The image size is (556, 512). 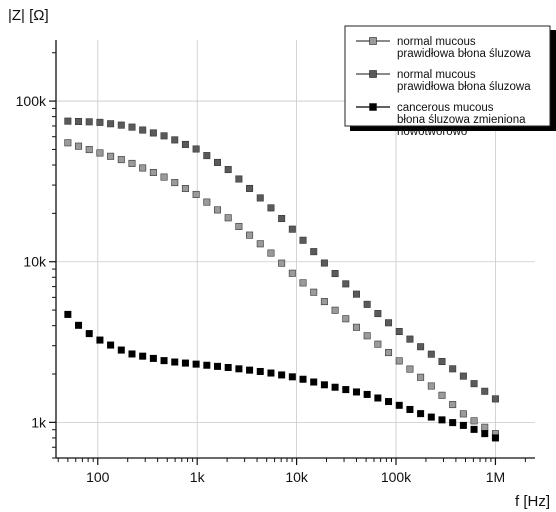 I want to click on legend-box, so click(x=447, y=76).